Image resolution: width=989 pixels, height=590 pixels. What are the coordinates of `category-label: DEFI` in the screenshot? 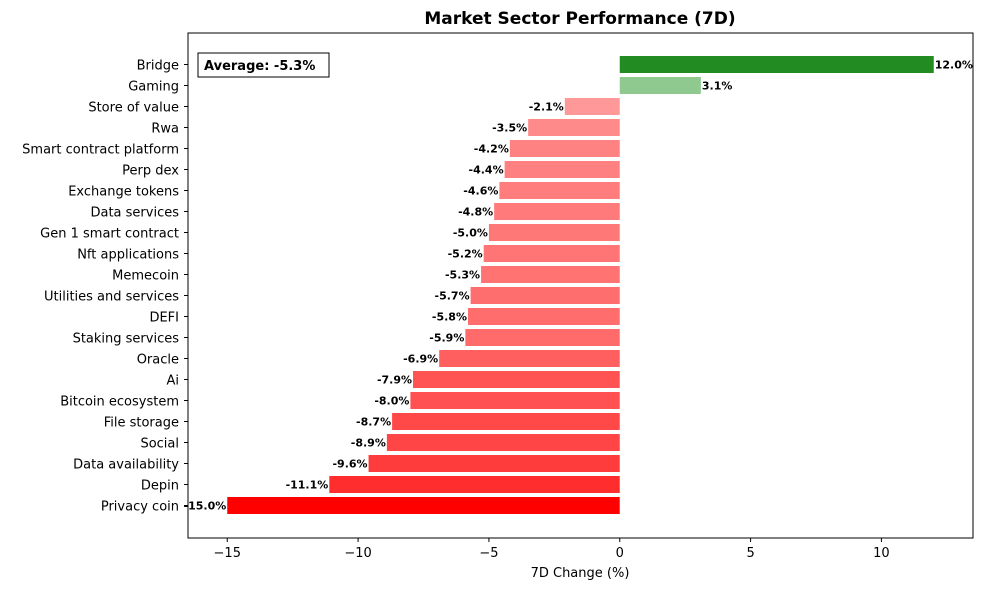 It's located at (164, 318).